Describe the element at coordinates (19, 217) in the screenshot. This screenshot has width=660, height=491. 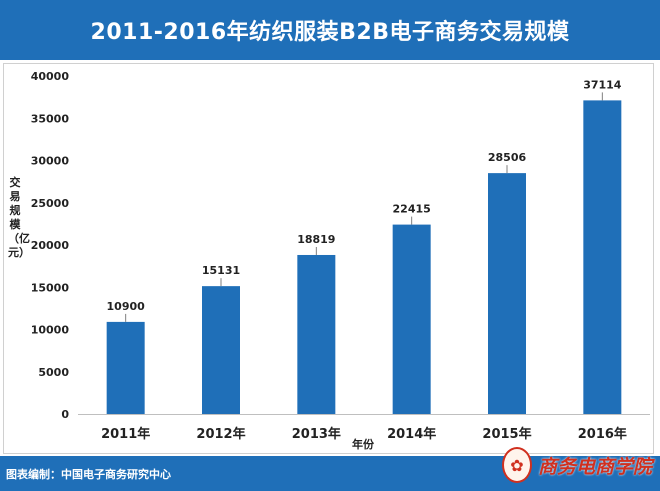
I see `y-axis-label: 交易规模（亿元）` at that location.